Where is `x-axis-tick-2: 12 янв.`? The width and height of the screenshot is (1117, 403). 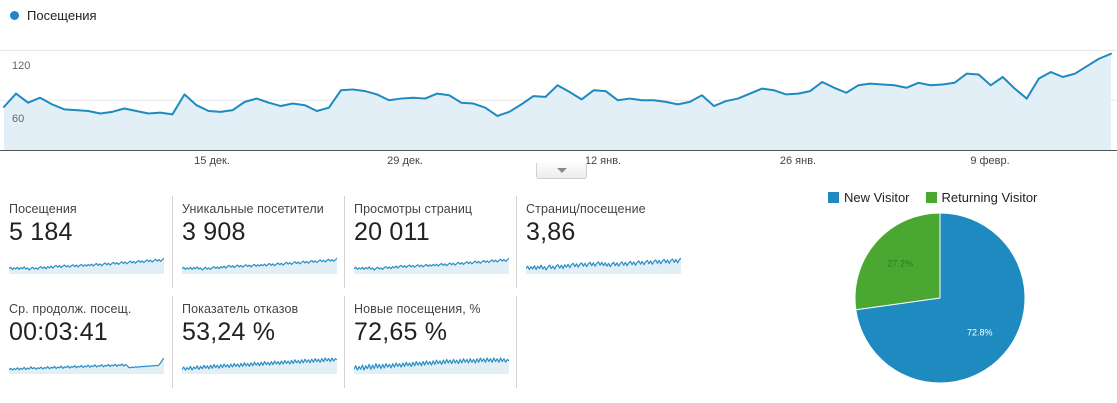 x-axis-tick-2: 12 янв. is located at coordinates (603, 161).